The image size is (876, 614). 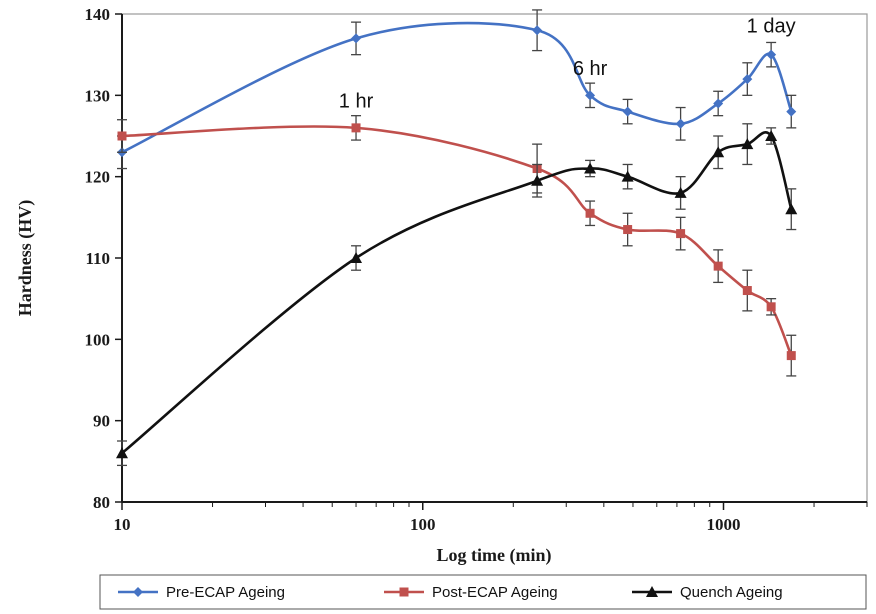 What do you see at coordinates (731, 592) in the screenshot?
I see `legend-label: Quench Ageing` at bounding box center [731, 592].